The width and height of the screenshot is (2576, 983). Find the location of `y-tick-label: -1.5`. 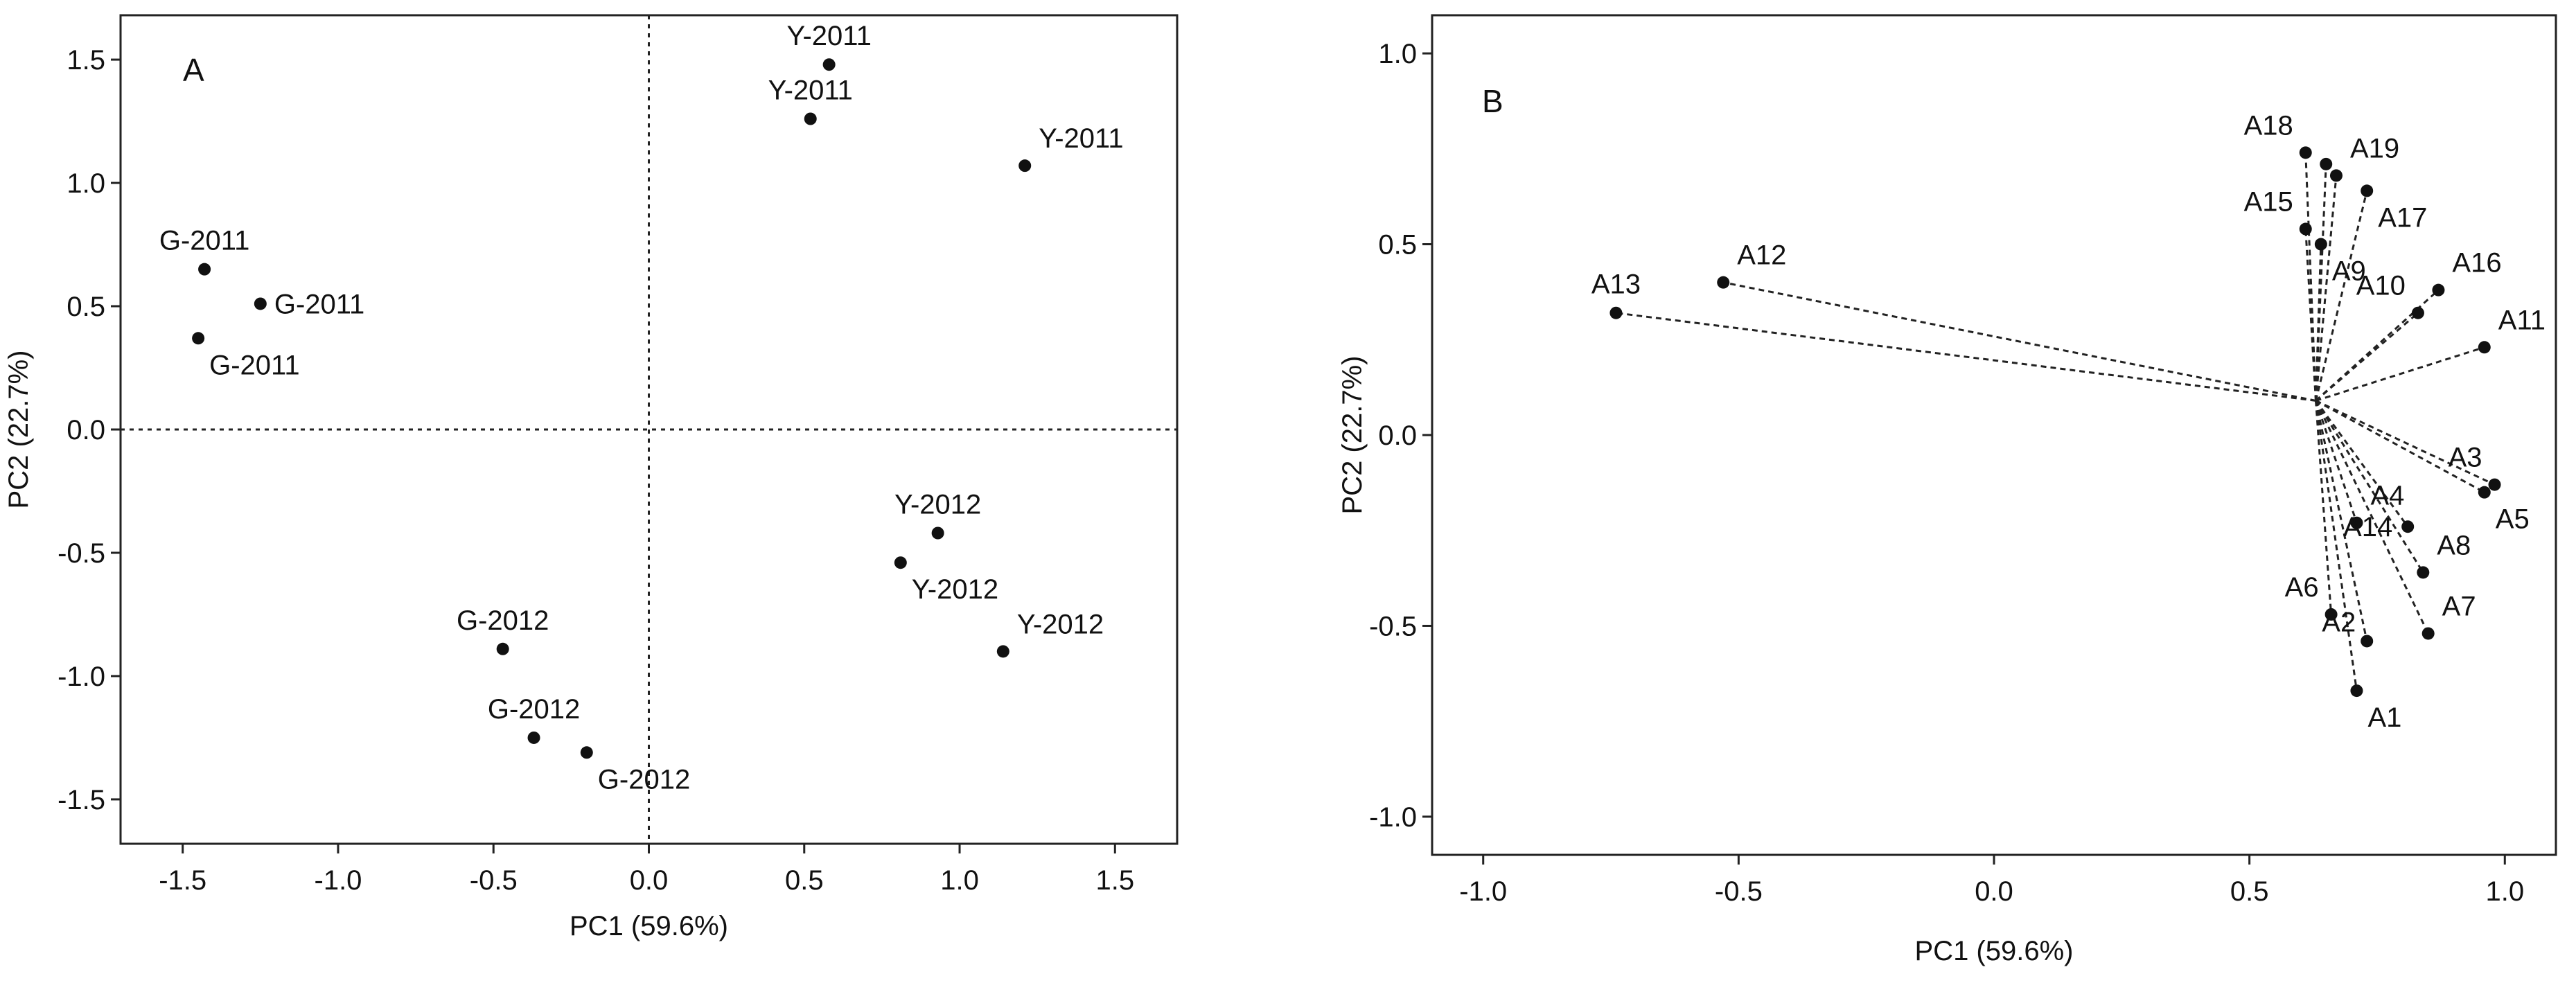

y-tick-label: -1.5 is located at coordinates (81, 800).